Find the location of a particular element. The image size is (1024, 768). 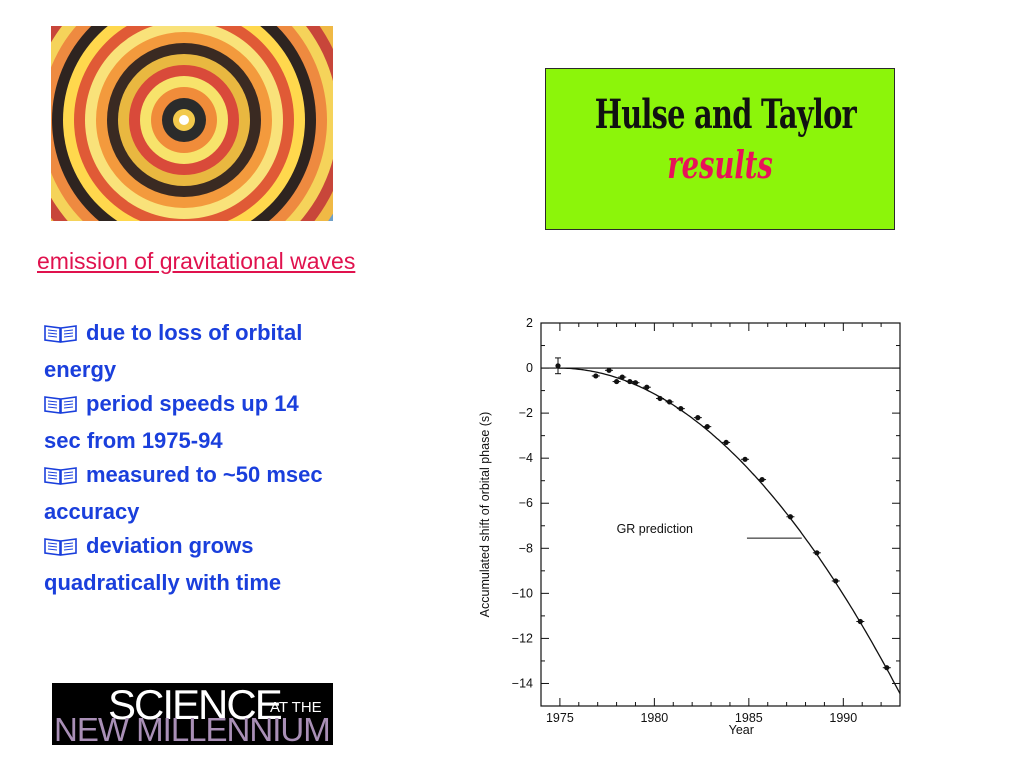

slide-title: Hulse and Taylor is located at coordinates (725, 114).